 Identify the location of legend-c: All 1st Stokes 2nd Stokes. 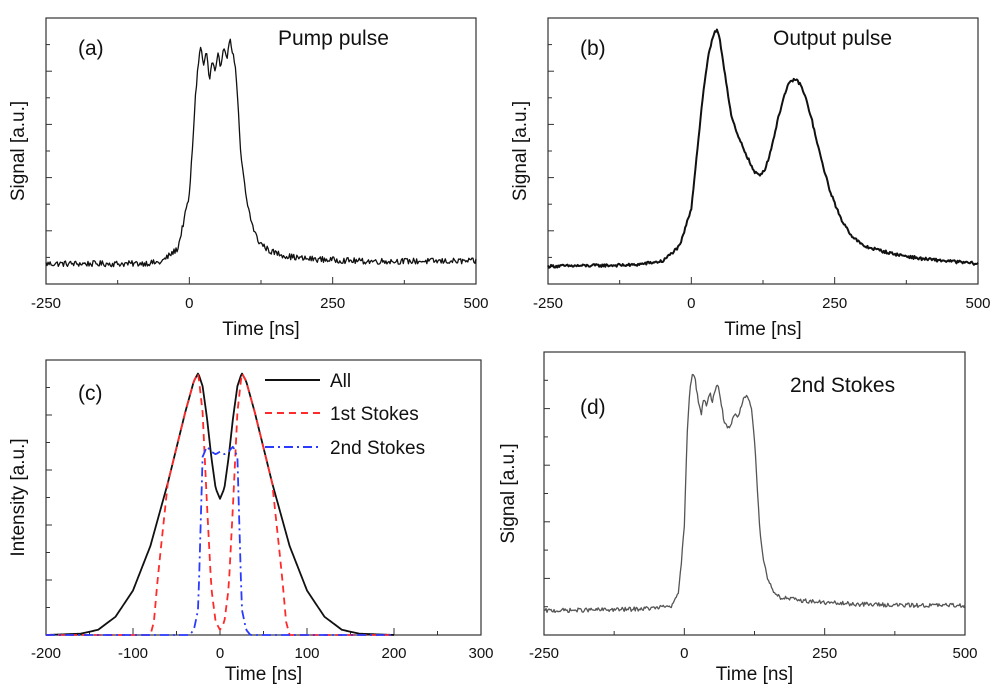
(345, 415).